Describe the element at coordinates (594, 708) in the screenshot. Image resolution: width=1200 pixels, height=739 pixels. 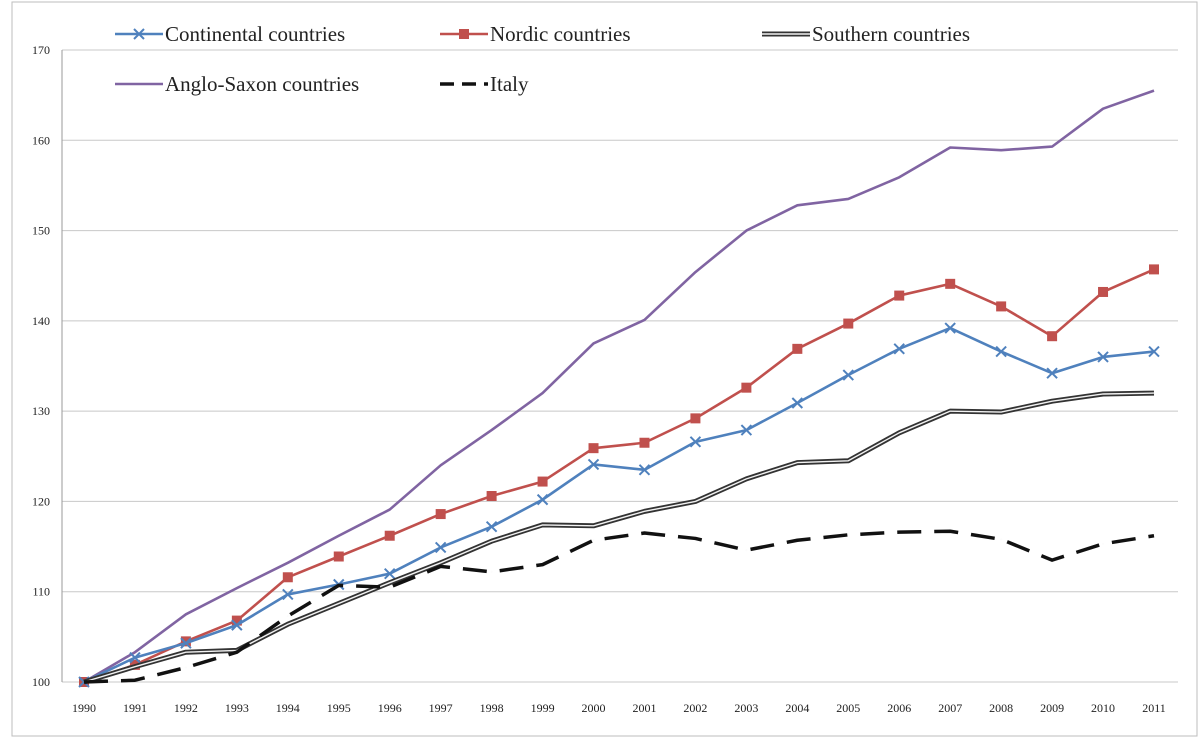
I see `x-tick-label: 2000` at that location.